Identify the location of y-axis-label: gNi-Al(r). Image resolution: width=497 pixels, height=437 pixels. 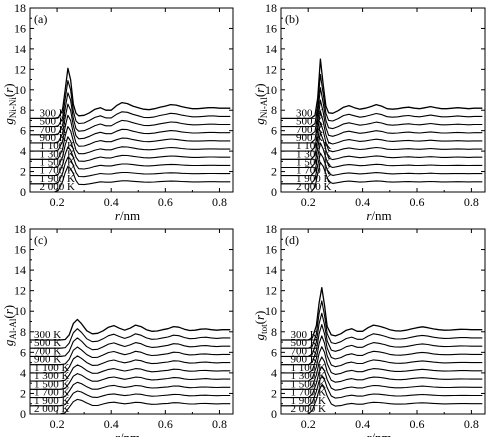
(260, 103).